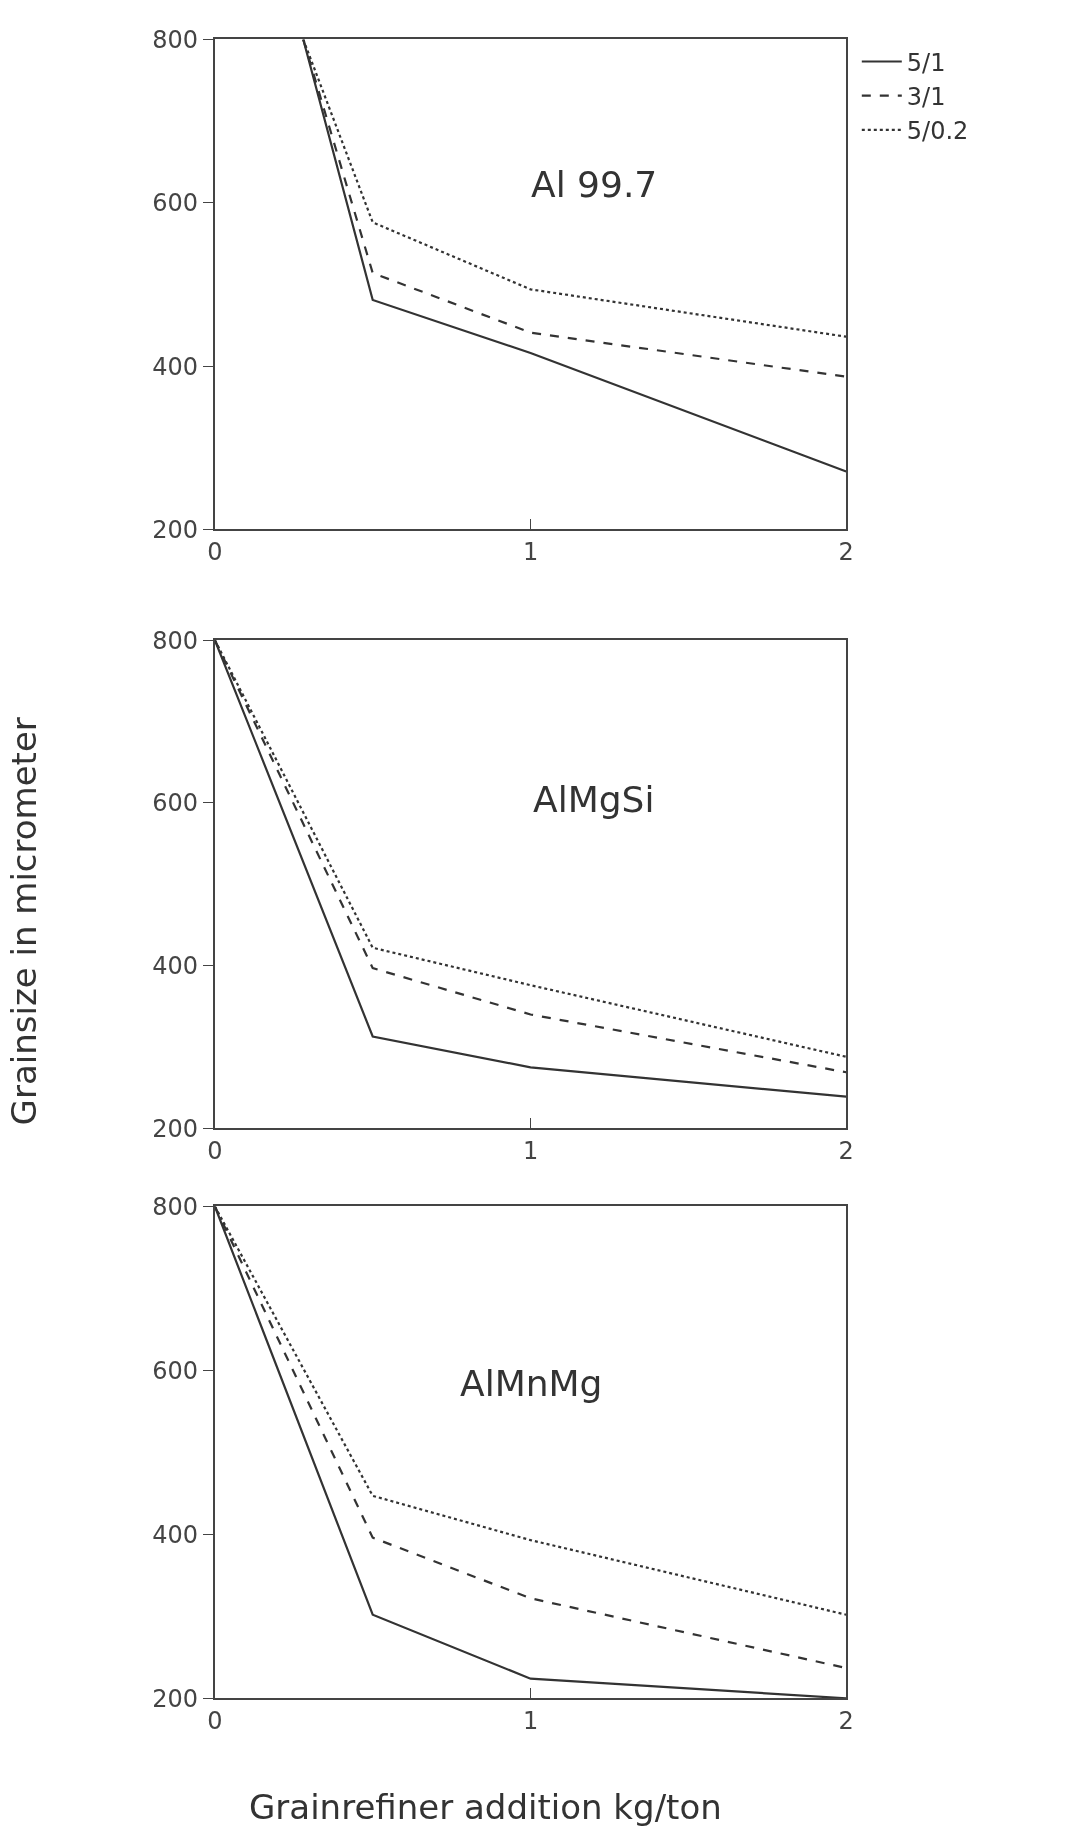 The height and width of the screenshot is (1843, 1077). Describe the element at coordinates (594, 799) in the screenshot. I see `text: AlMgSi` at that location.